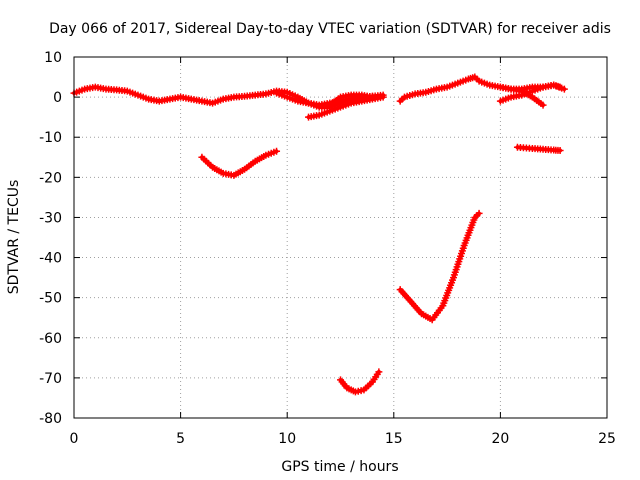 This screenshot has width=640, height=480. Describe the element at coordinates (50, 138) in the screenshot. I see `y-tick-label: -10` at that location.